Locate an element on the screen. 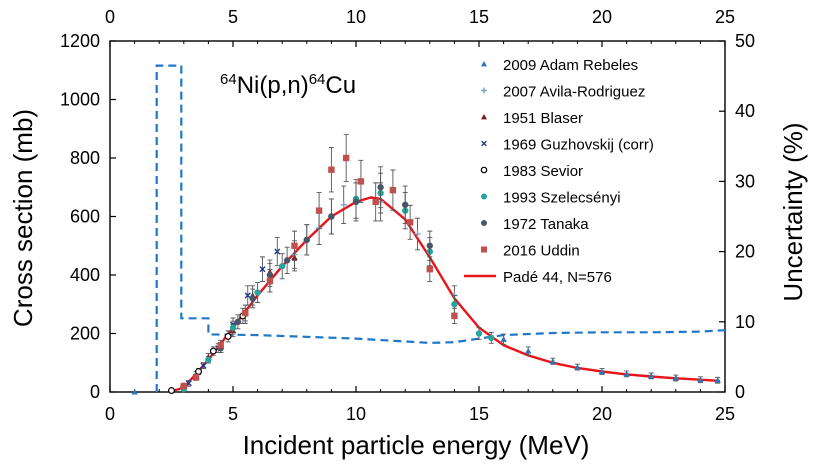 This screenshot has height=464, width=814. legend-label: 2009 Adam Rebeles is located at coordinates (570, 65).